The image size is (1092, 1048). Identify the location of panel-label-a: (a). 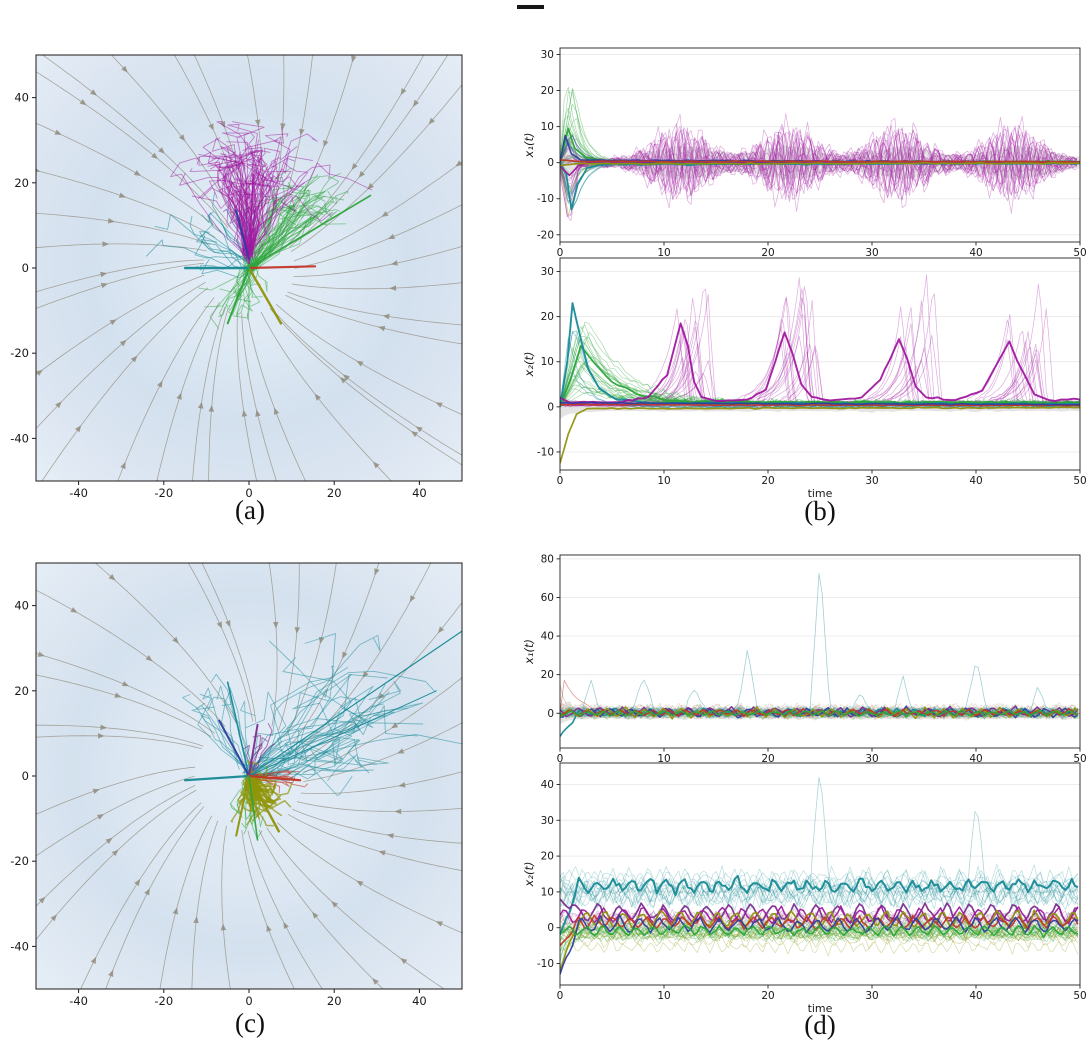
(250, 510).